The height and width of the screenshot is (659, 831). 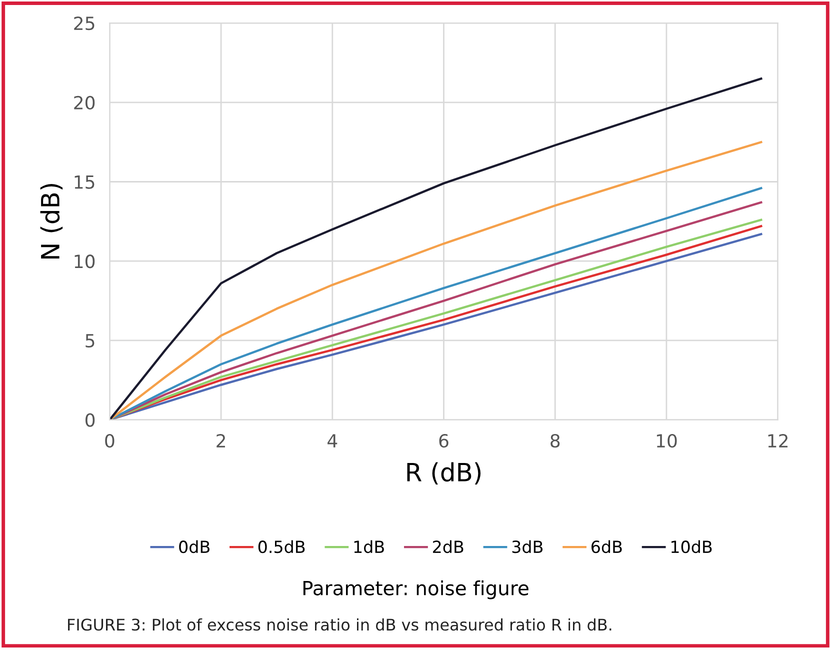 What do you see at coordinates (84, 23) in the screenshot?
I see `y-tick-label: 25` at bounding box center [84, 23].